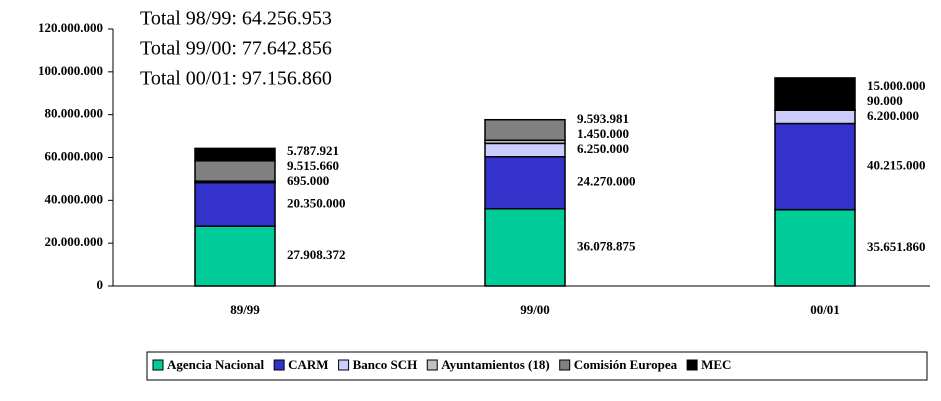 Image resolution: width=941 pixels, height=401 pixels. I want to click on y-tick-label: 40.000.000, so click(74, 198).